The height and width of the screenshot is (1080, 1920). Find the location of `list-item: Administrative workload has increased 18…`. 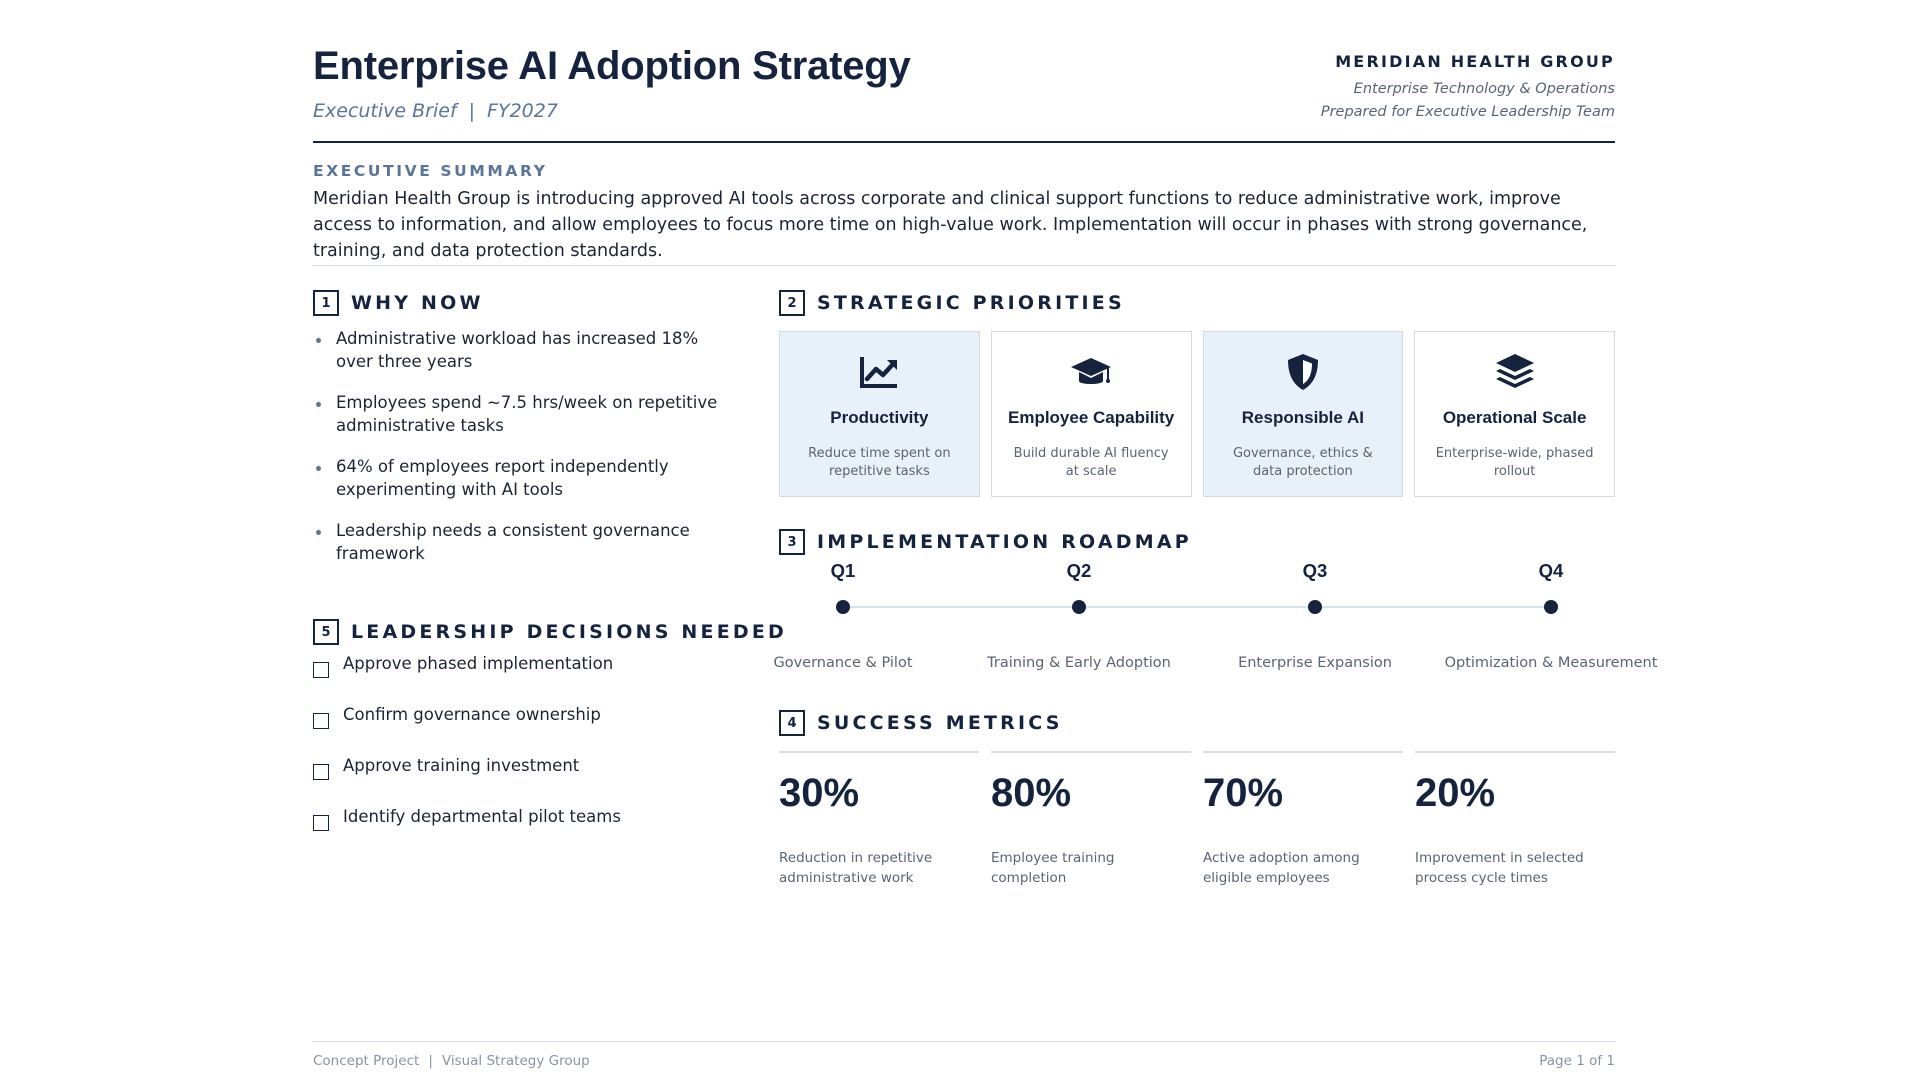

list-item: Administrative workload has increased 18… is located at coordinates (523, 350).